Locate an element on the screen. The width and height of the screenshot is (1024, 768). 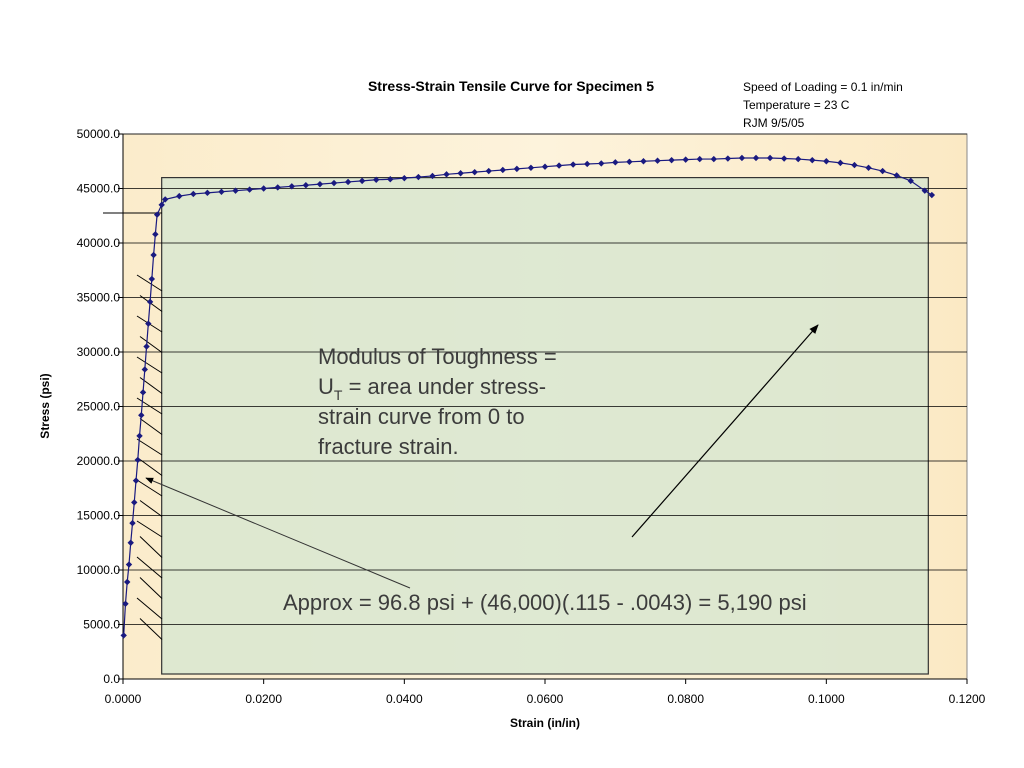
y-axis-title: Stress (psi) is located at coordinates (45, 405).